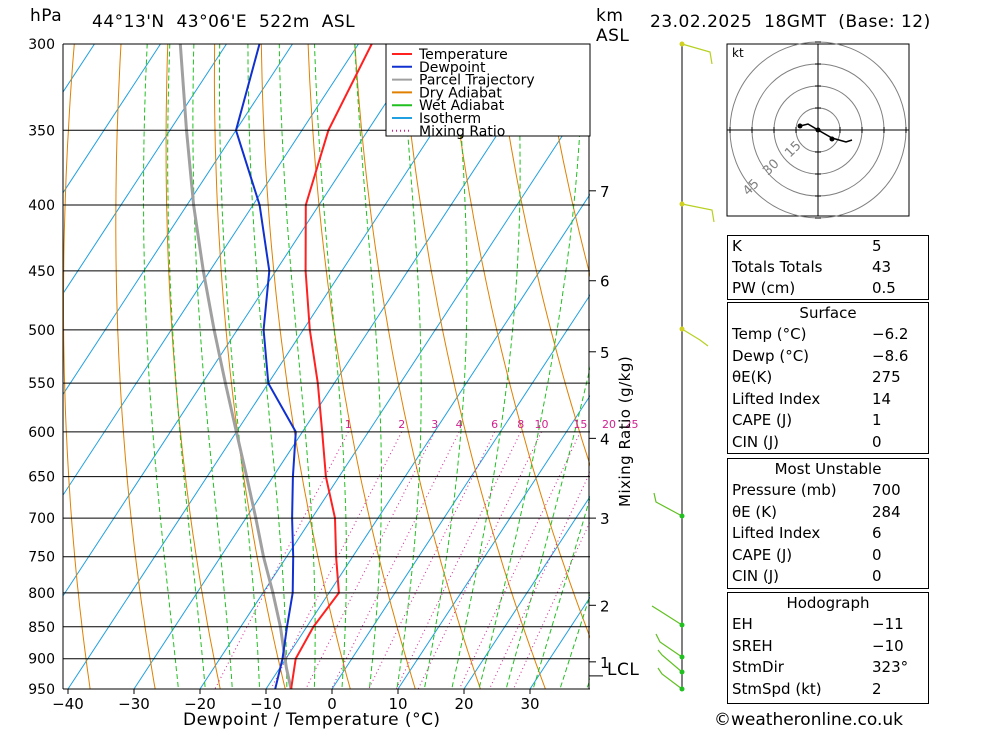 This screenshot has width=1000, height=733. I want to click on legend-label: Mixing Ratio, so click(462, 132).